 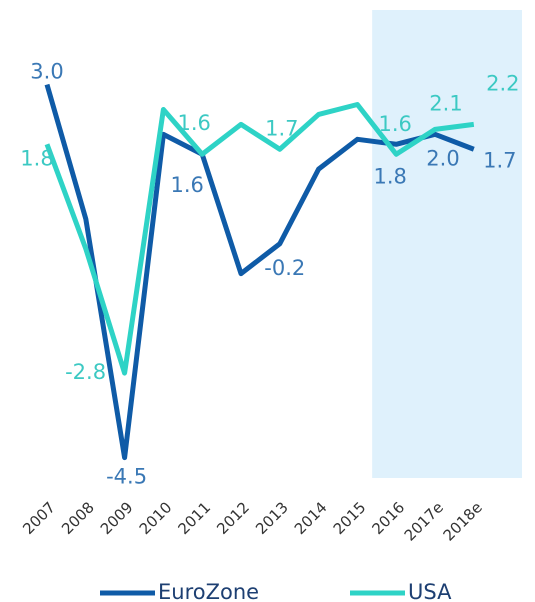 What do you see at coordinates (463, 521) in the screenshot?
I see `x-tick-label: 2018e` at bounding box center [463, 521].